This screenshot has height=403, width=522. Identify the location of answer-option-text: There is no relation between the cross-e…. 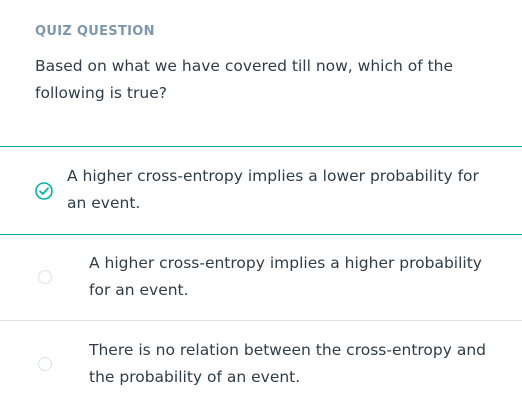
(289, 364).